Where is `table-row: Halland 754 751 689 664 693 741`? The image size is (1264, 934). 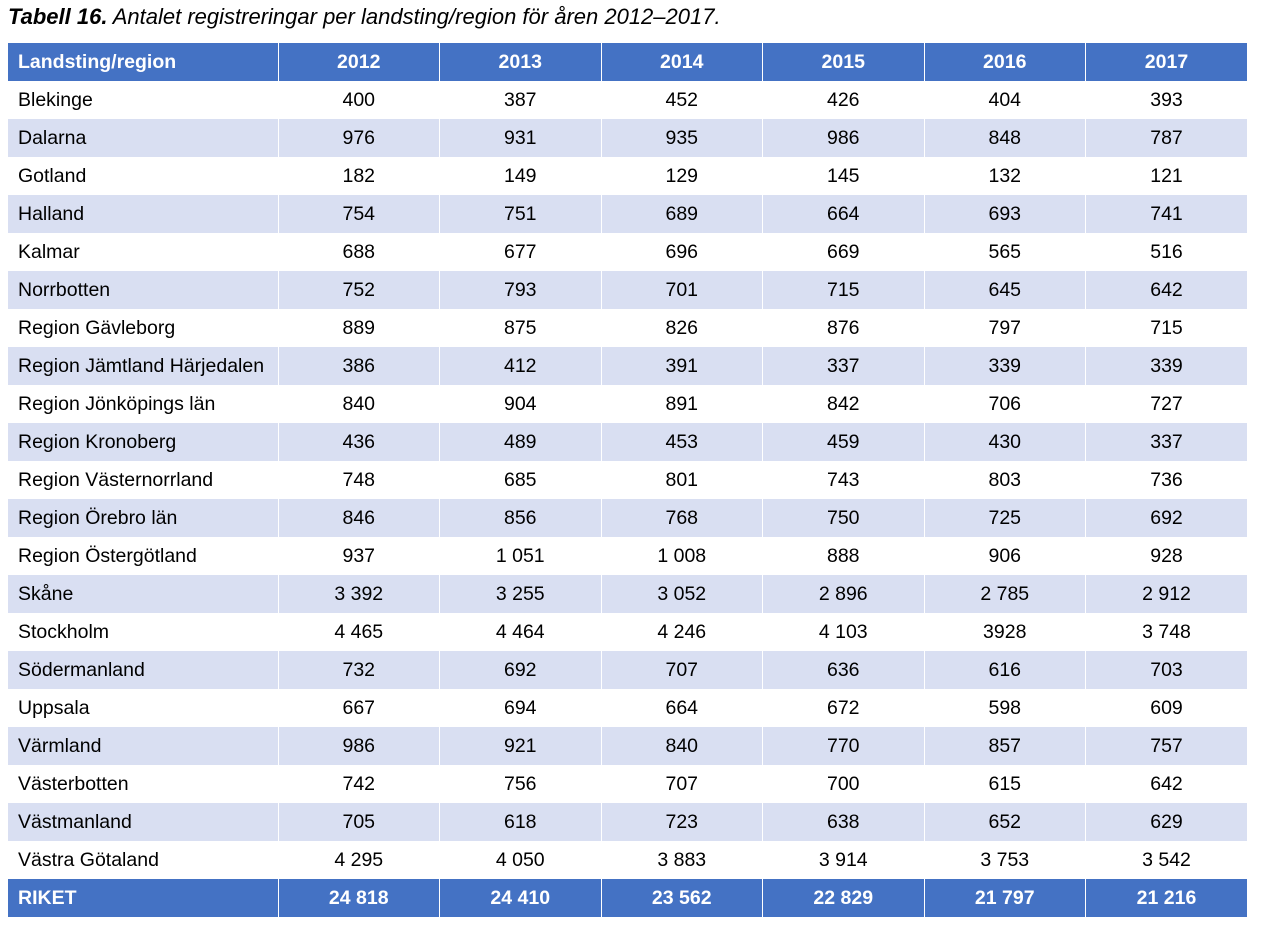
table-row: Halland 754 751 689 664 693 741 is located at coordinates (627, 214).